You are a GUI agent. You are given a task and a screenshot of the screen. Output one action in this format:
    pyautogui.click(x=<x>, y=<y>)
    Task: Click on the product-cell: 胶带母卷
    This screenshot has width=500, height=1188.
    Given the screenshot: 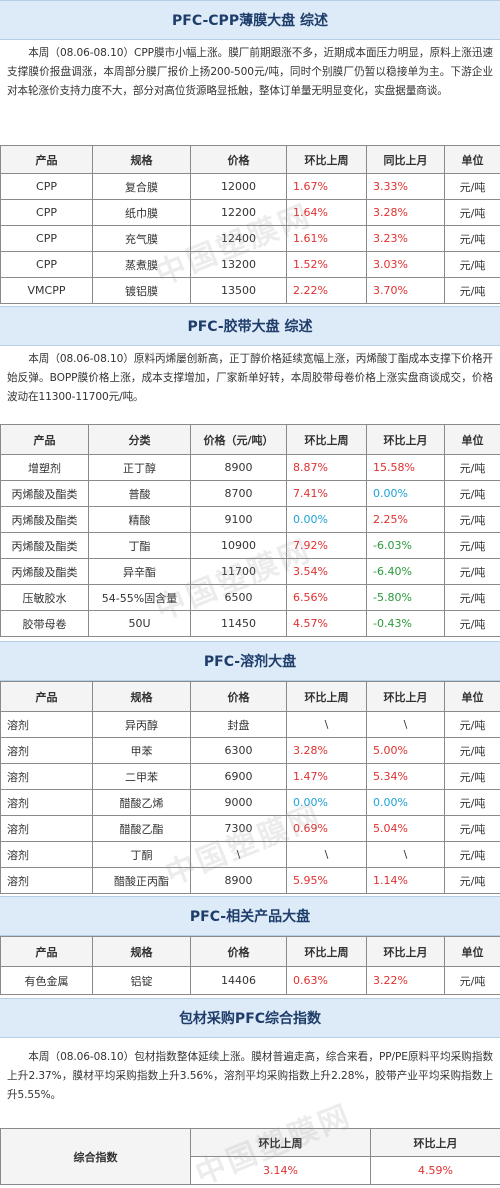 What is the action you would take?
    pyautogui.click(x=44, y=623)
    